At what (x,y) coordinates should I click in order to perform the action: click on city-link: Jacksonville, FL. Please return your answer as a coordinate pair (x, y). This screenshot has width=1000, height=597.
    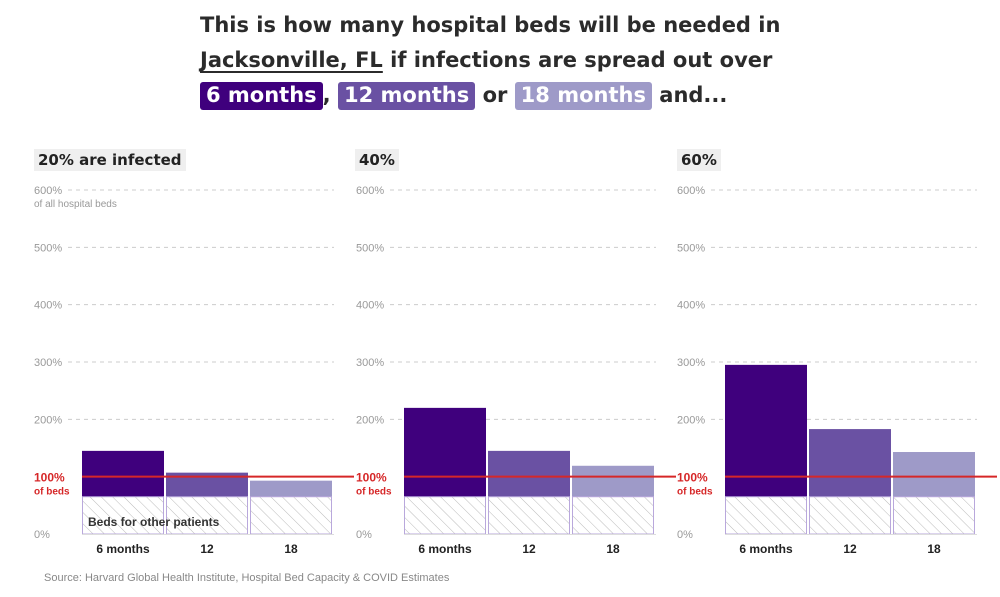
    Looking at the image, I should click on (291, 60).